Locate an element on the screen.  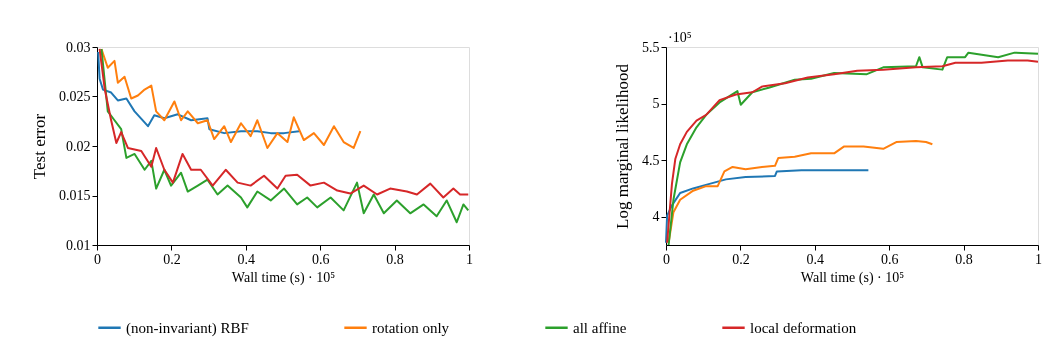
y-tick-label: 0.02 is located at coordinates (78, 146).